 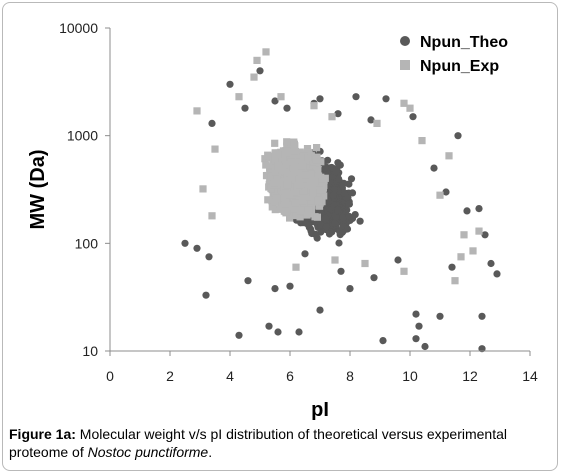 I want to click on x-tick-label: 4, so click(x=230, y=376).